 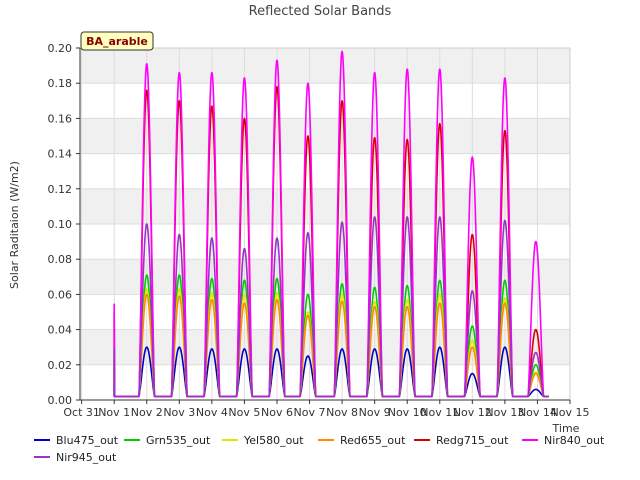 What do you see at coordinates (60, 224) in the screenshot?
I see `y-tick-label: 0.10` at bounding box center [60, 224].